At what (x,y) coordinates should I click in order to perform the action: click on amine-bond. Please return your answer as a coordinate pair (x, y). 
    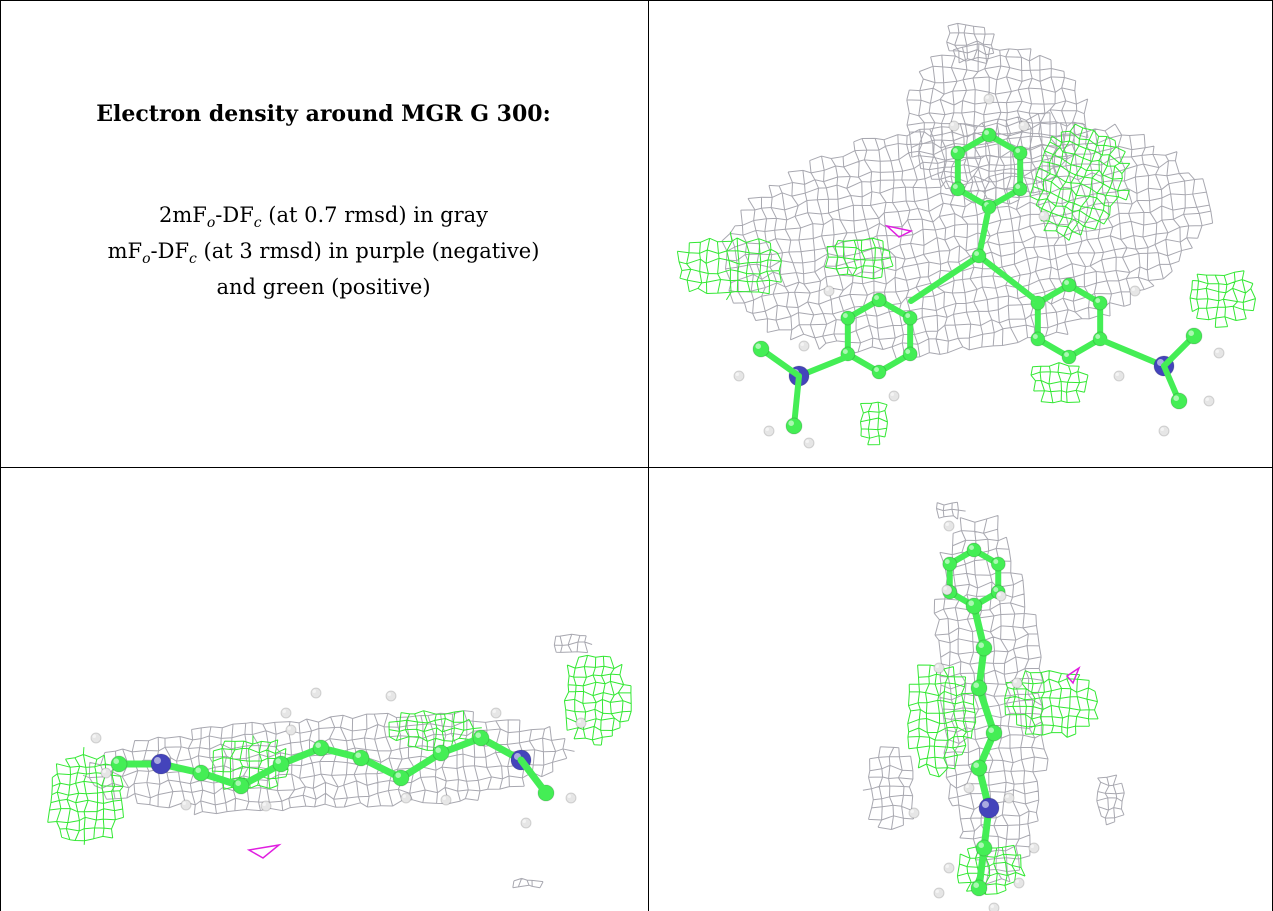
    Looking at the image, I should click on (1134, 353).